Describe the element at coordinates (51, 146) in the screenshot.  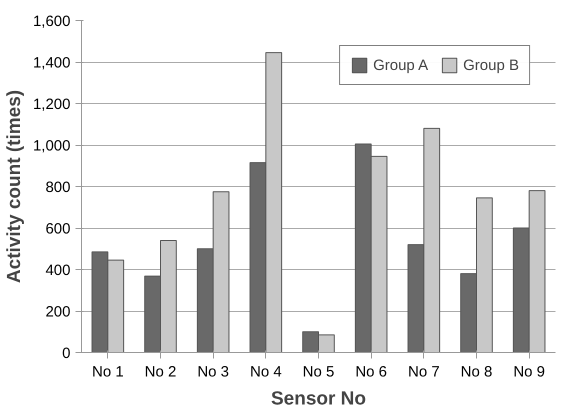
I see `y-tick-label: 1,000` at that location.